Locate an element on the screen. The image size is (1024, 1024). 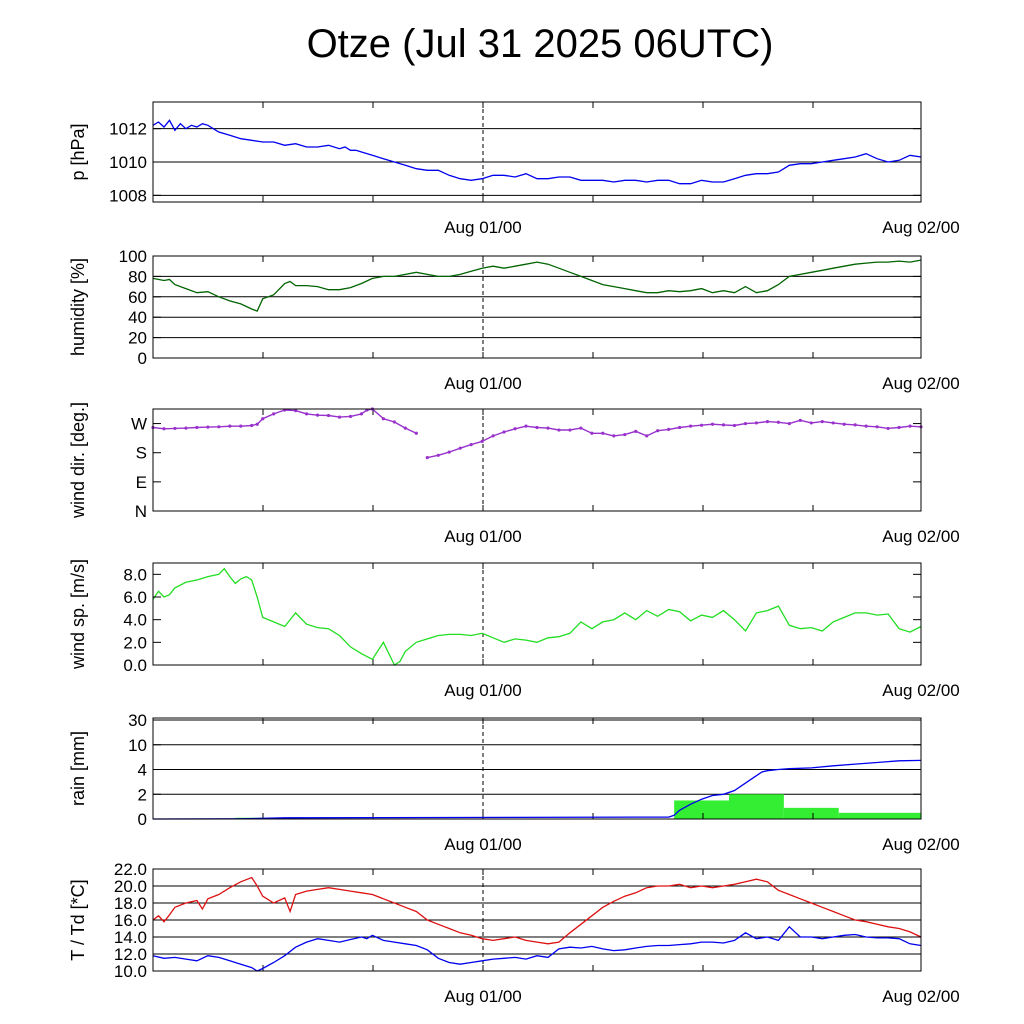
y-tick-label: 14.0 is located at coordinates (130, 937).